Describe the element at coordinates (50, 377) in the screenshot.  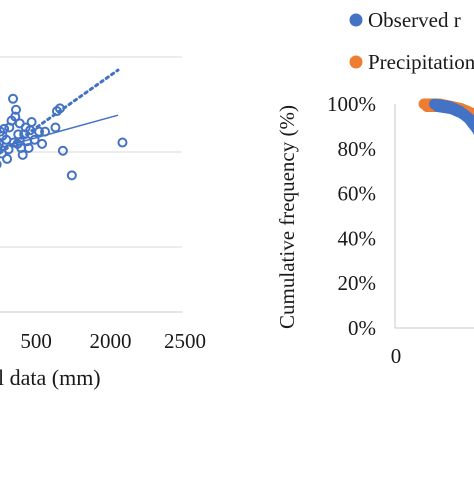
I see `left-x-axis-title: l data (mm)` at that location.